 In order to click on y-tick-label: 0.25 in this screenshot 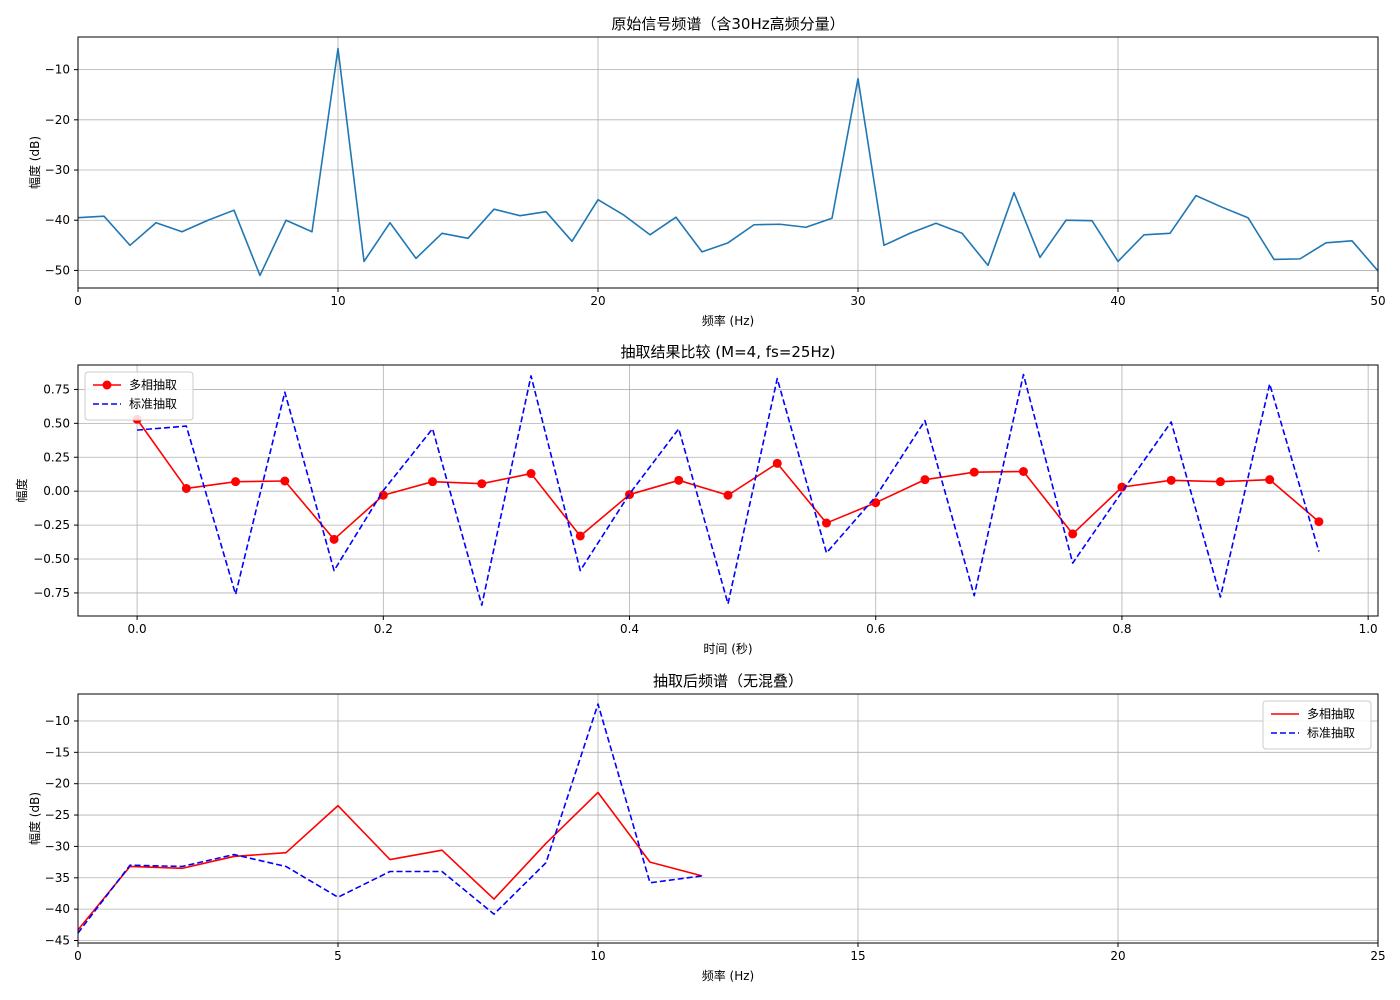, I will do `click(56, 457)`.